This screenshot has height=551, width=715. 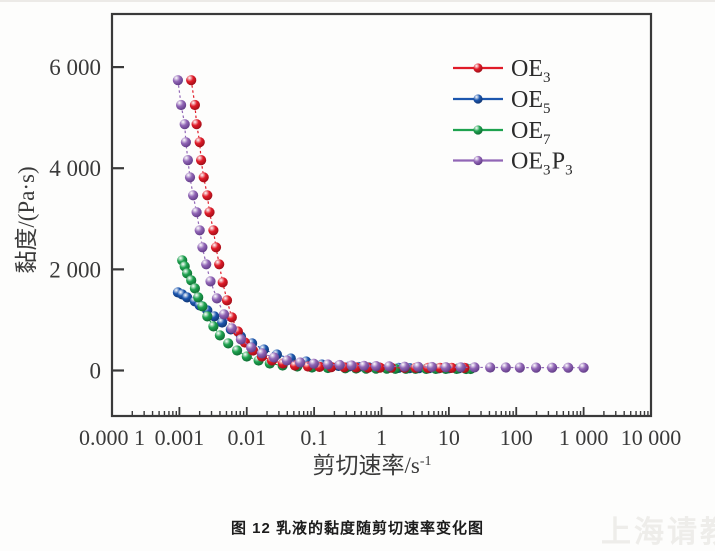 I want to click on legend: OE3 OE5 OE7 OE3 P3, so click(x=513, y=117).